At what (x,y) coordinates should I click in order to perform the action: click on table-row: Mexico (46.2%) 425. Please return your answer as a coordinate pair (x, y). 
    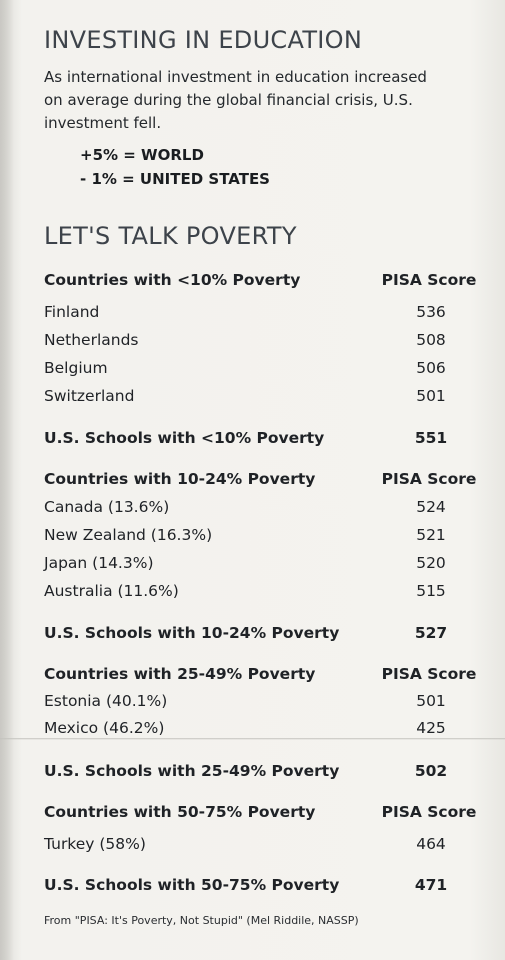
    Looking at the image, I should click on (264, 728).